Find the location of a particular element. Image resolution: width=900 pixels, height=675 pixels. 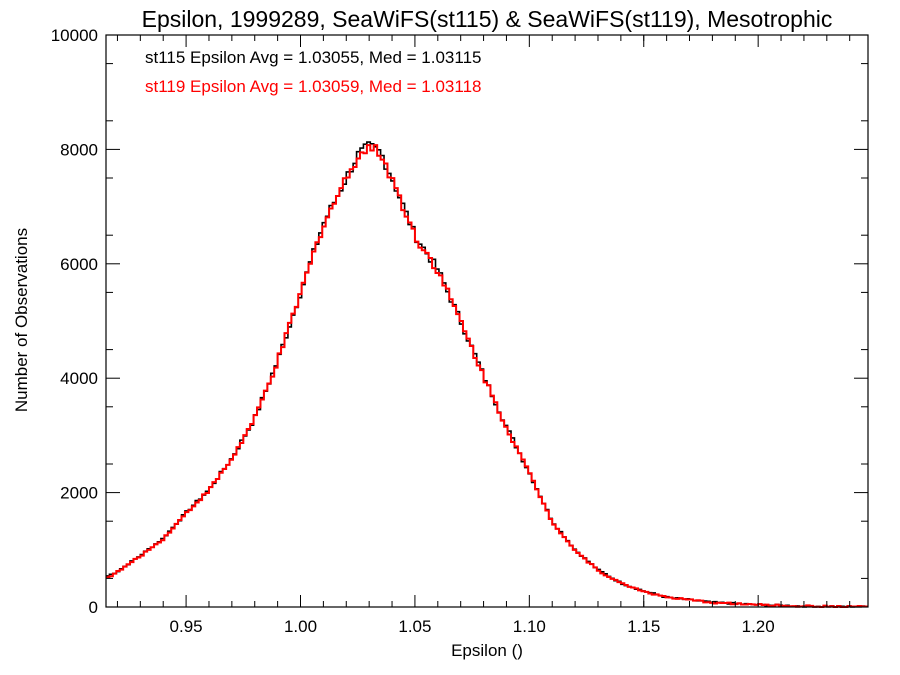

x-tick-label: 1.10 is located at coordinates (529, 626).